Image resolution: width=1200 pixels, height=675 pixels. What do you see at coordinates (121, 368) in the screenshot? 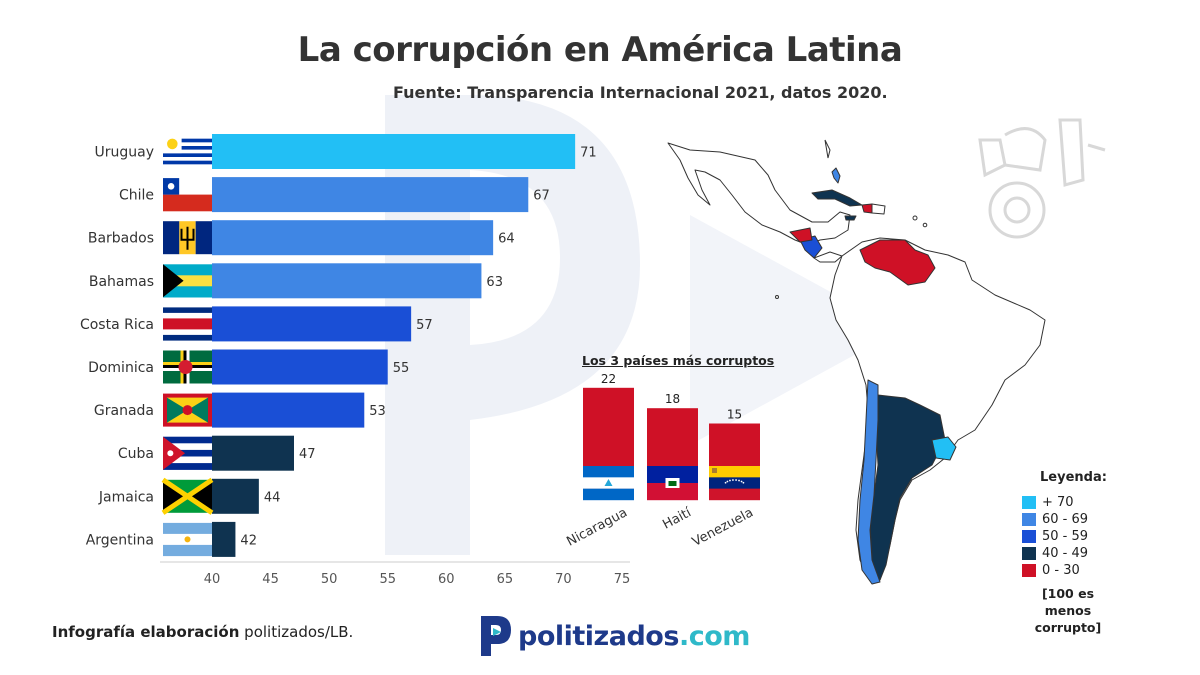
I see `category-label: Dominica` at bounding box center [121, 368].